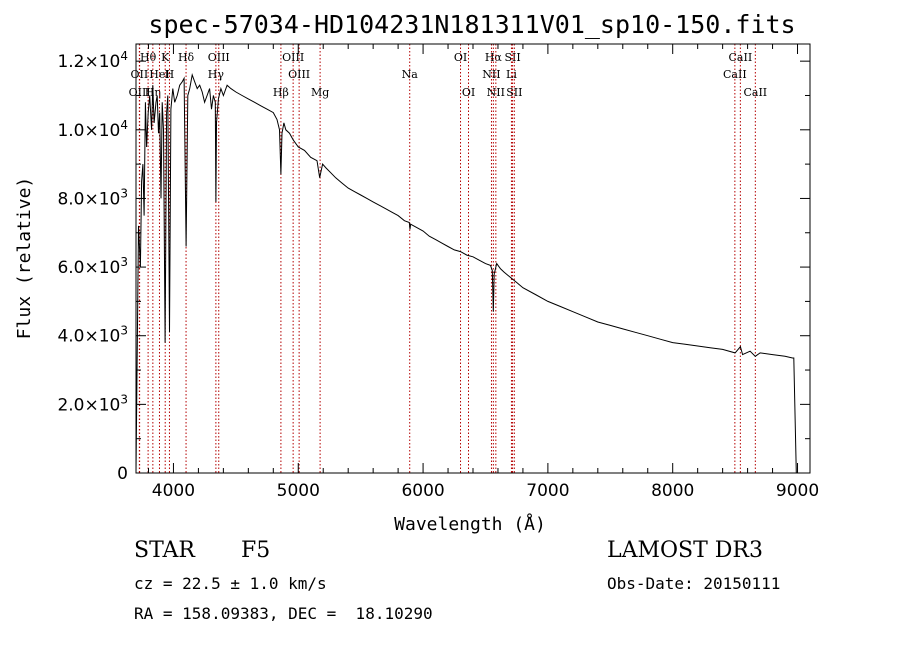 The width and height of the screenshot is (900, 649). Describe the element at coordinates (685, 550) in the screenshot. I see `survey-name: LAMOST DR3` at that location.